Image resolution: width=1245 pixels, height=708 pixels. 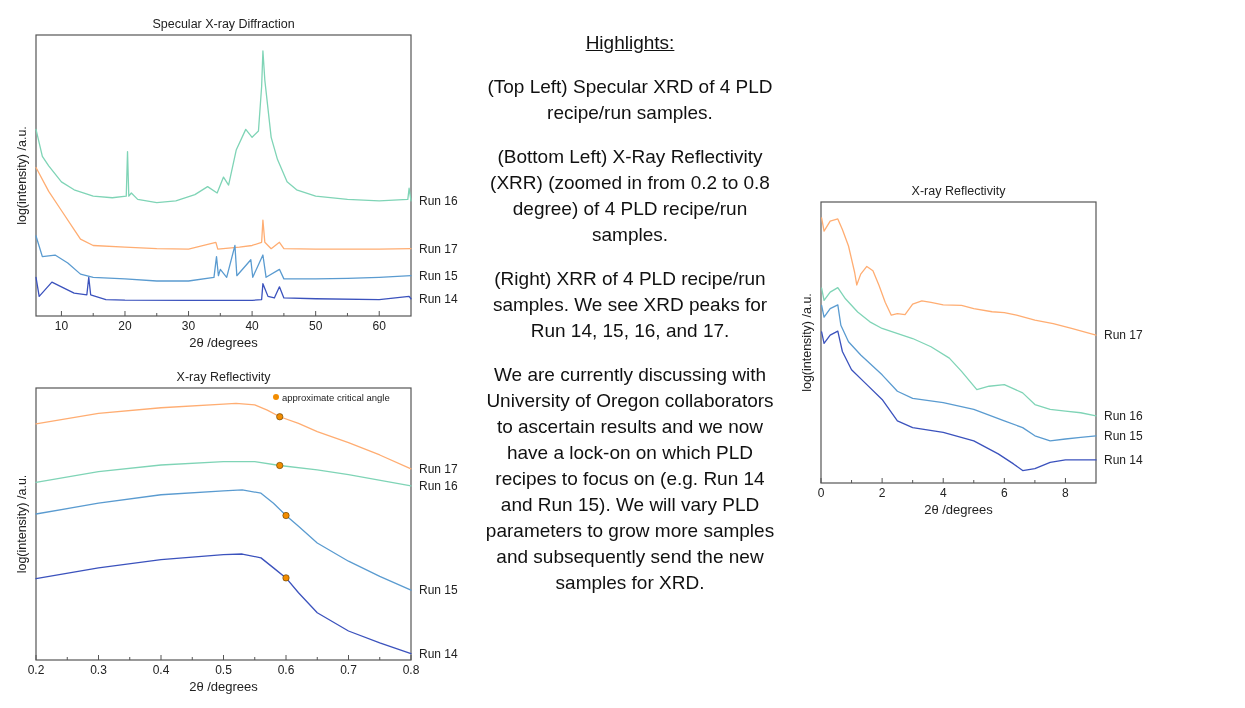 What do you see at coordinates (821, 493) in the screenshot?
I see `x-tick-label: 0` at bounding box center [821, 493].